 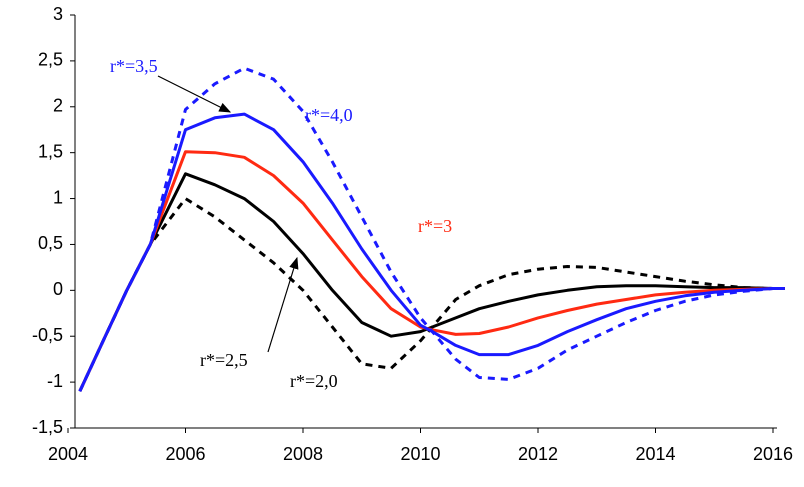 What do you see at coordinates (655, 454) in the screenshot?
I see `x-tick-label: 2014` at bounding box center [655, 454].